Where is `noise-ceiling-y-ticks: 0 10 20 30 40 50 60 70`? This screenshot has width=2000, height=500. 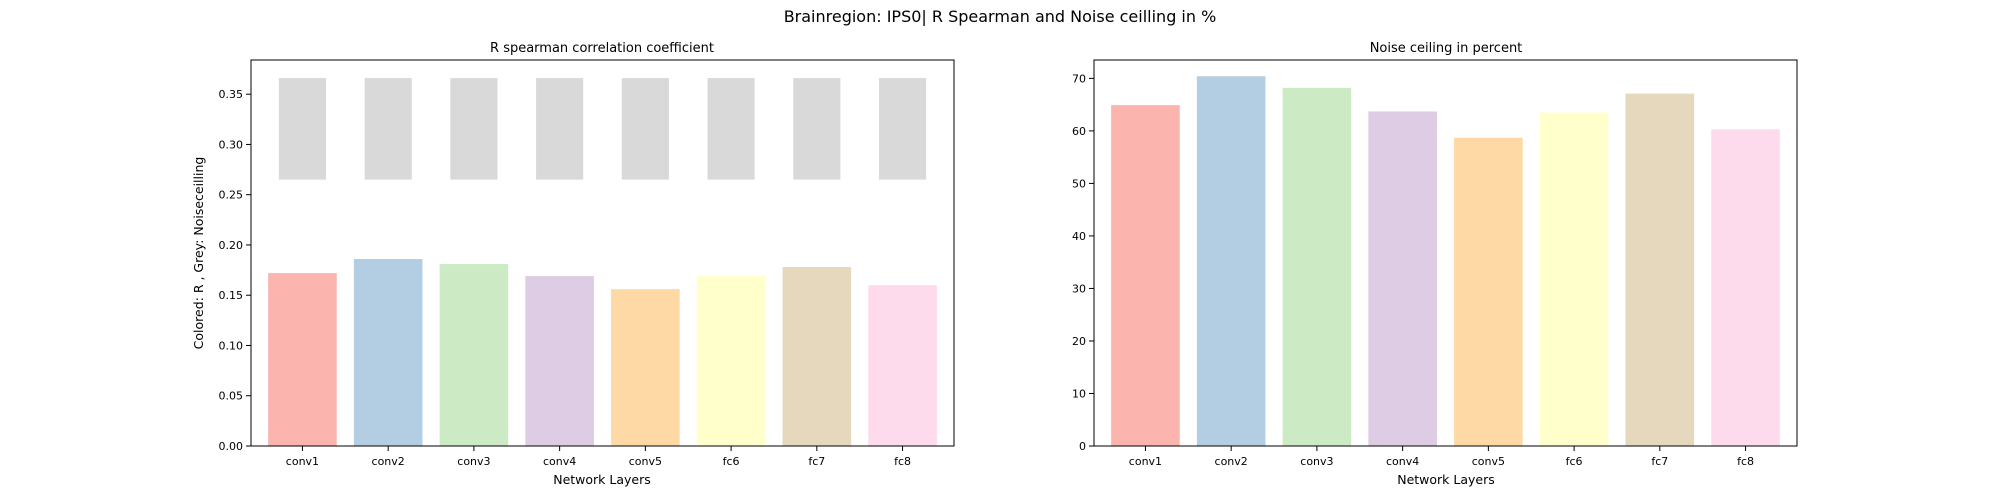 noise-ceiling-y-ticks: 0 10 20 30 40 50 60 70 is located at coordinates (1083, 262).